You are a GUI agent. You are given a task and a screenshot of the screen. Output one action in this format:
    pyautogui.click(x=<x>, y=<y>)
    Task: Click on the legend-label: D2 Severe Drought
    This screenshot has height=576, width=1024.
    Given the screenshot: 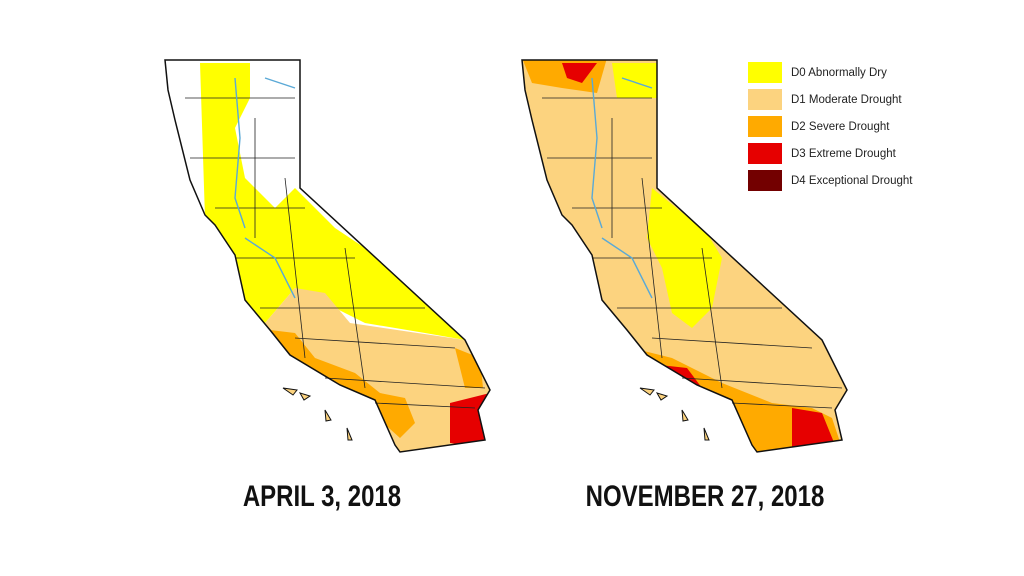 What is the action you would take?
    pyautogui.click(x=840, y=127)
    